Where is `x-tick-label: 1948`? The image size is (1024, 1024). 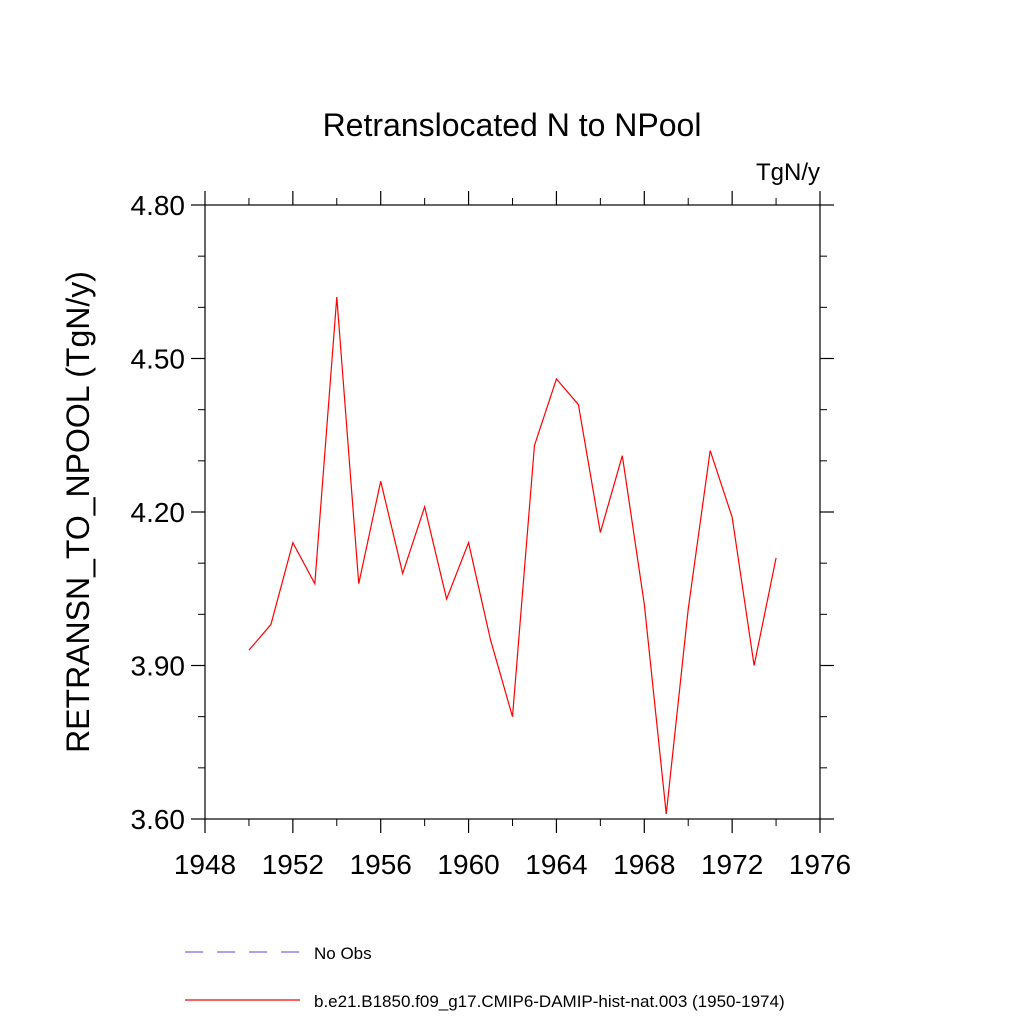
x-tick-label: 1948 is located at coordinates (205, 864).